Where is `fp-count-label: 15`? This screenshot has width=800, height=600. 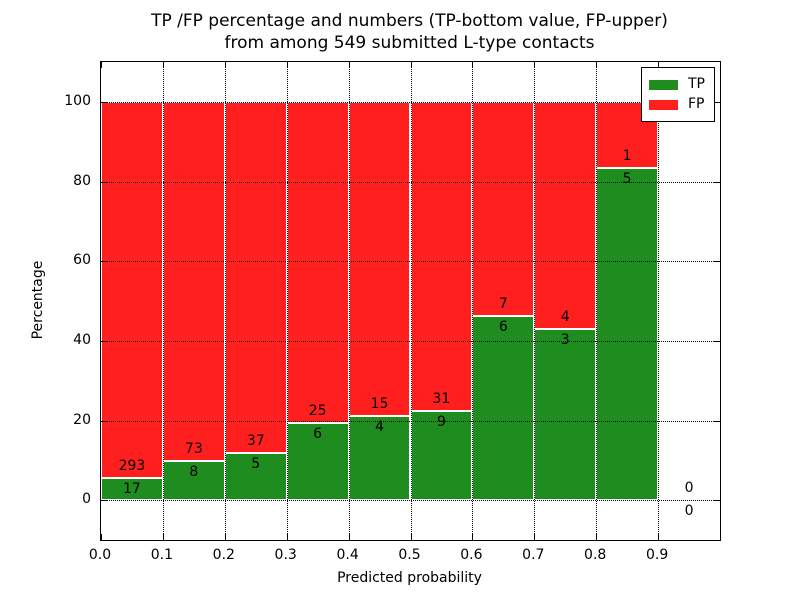 fp-count-label: 15 is located at coordinates (379, 404).